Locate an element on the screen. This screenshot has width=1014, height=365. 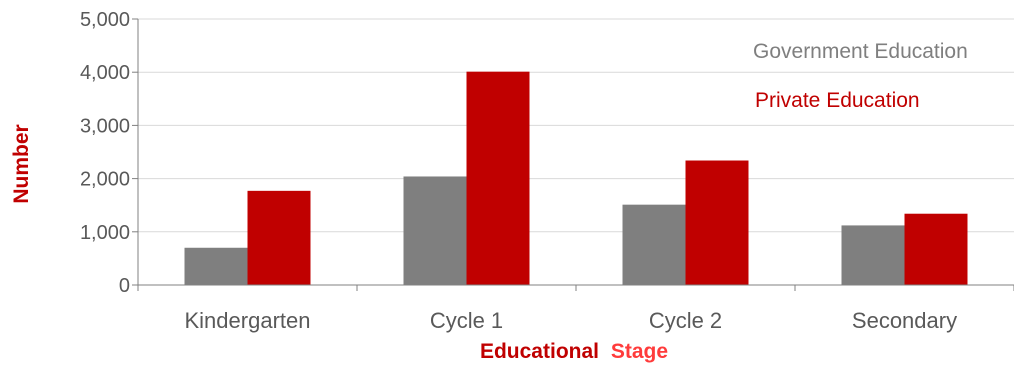
x-category-label: Cycle 1 is located at coordinates (466, 320).